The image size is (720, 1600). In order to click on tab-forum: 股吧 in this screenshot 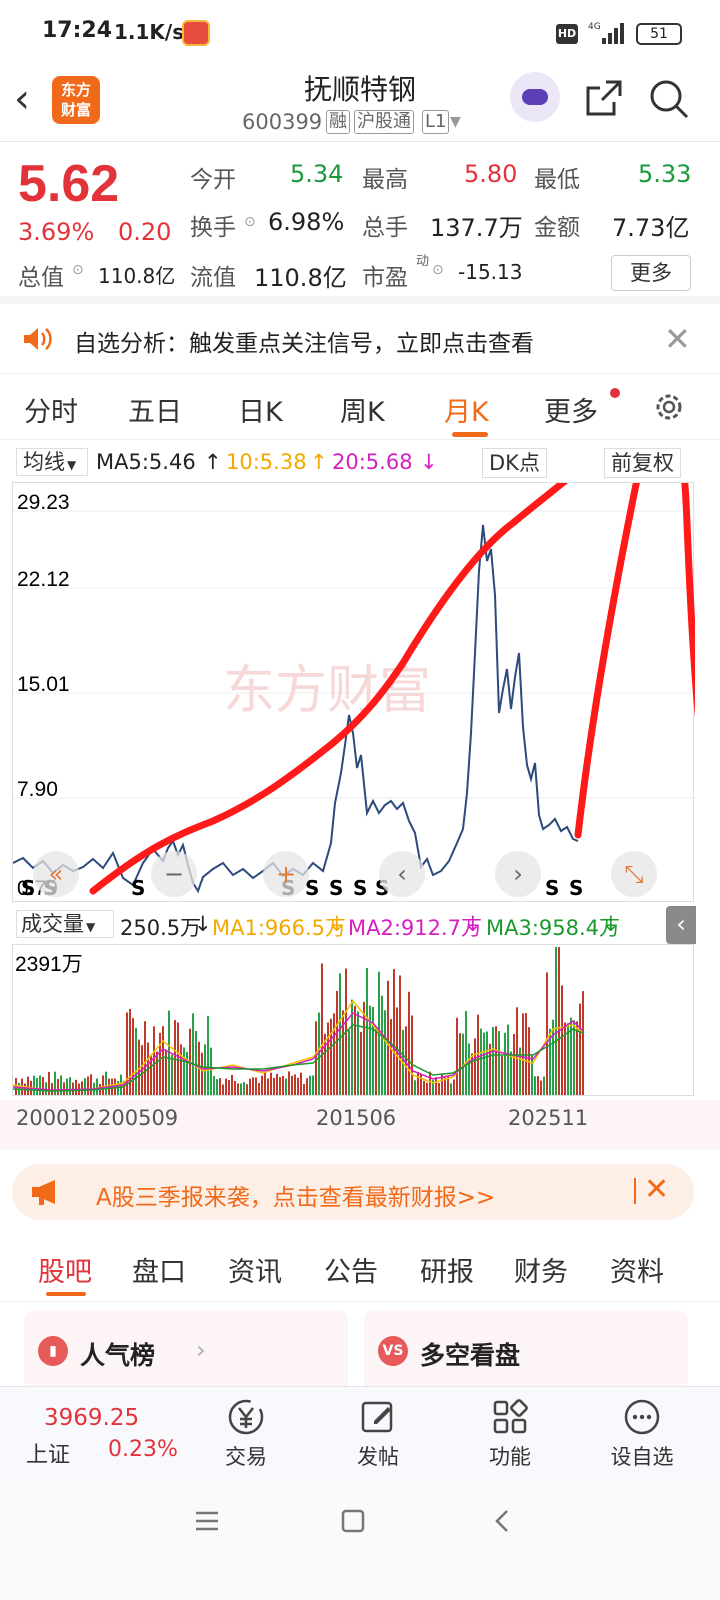, I will do `click(65, 1272)`.